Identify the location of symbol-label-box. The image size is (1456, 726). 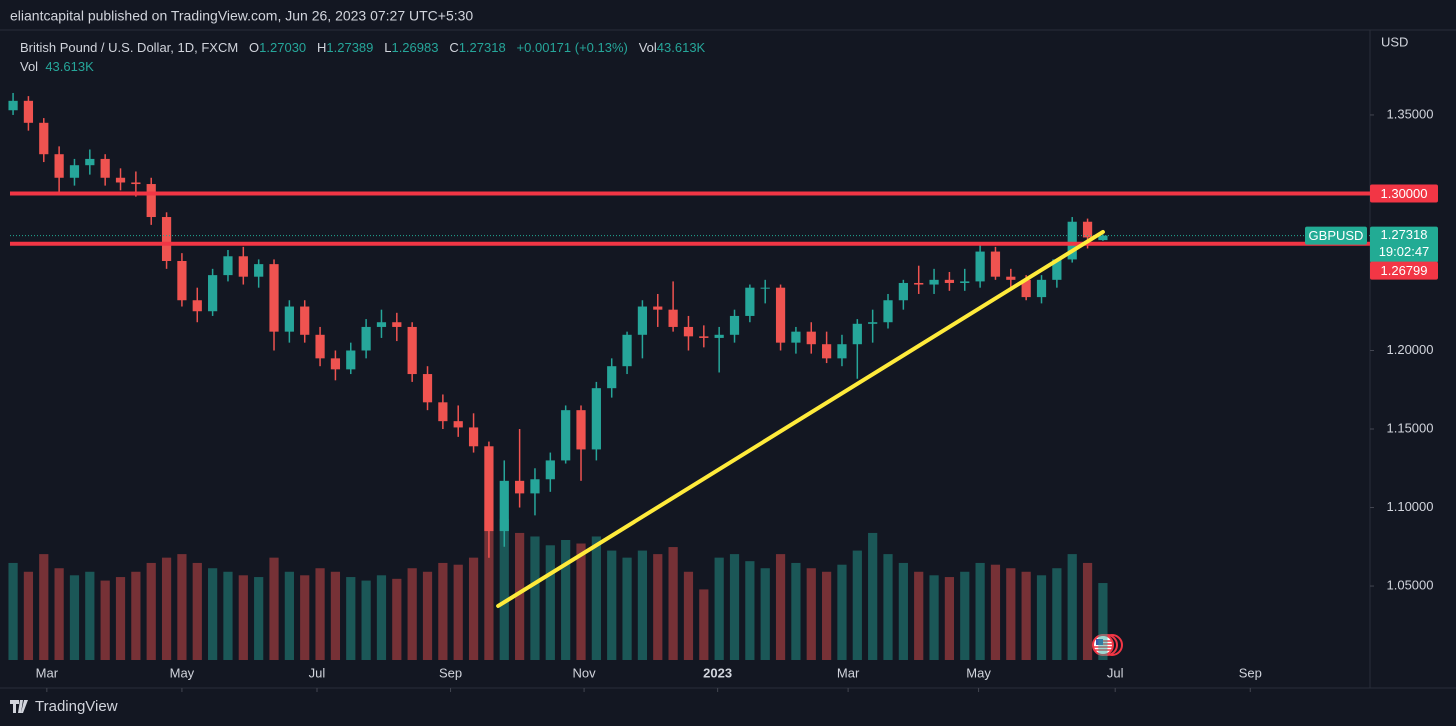
(1336, 235).